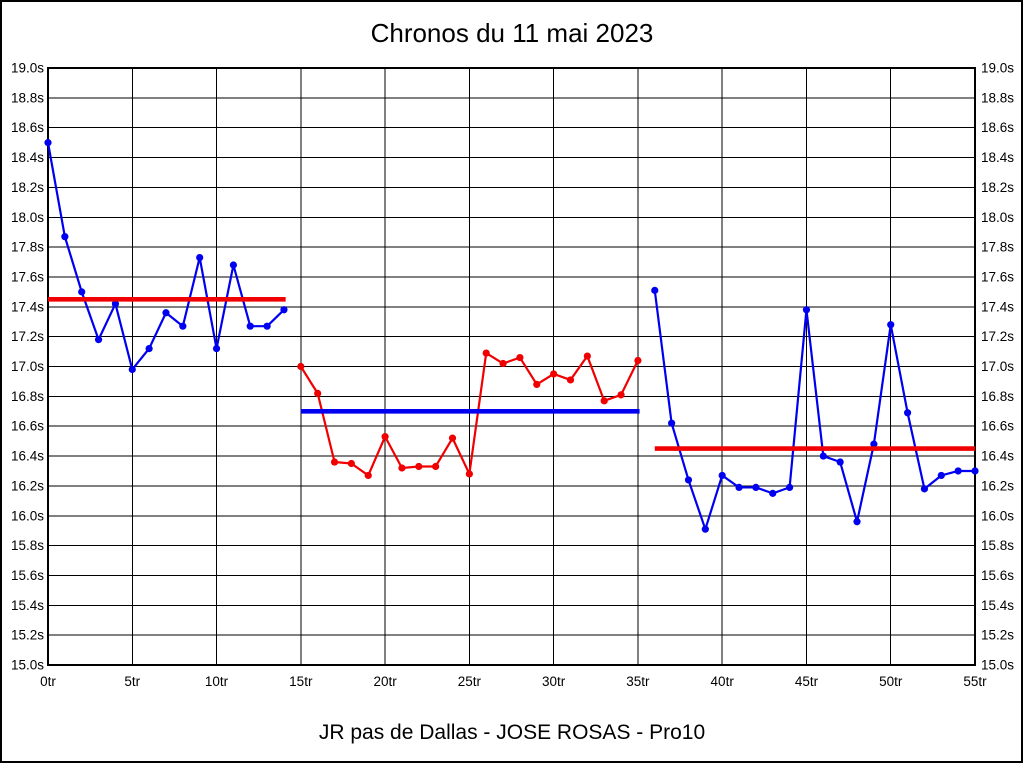  What do you see at coordinates (997, 97) in the screenshot?
I see `y-axis-label-right: 18.8s` at bounding box center [997, 97].